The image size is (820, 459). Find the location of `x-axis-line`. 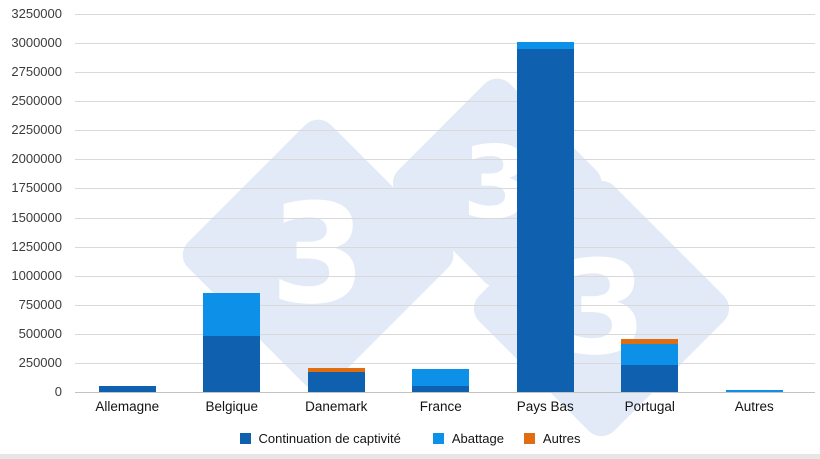

x-axis-line is located at coordinates (445, 392).